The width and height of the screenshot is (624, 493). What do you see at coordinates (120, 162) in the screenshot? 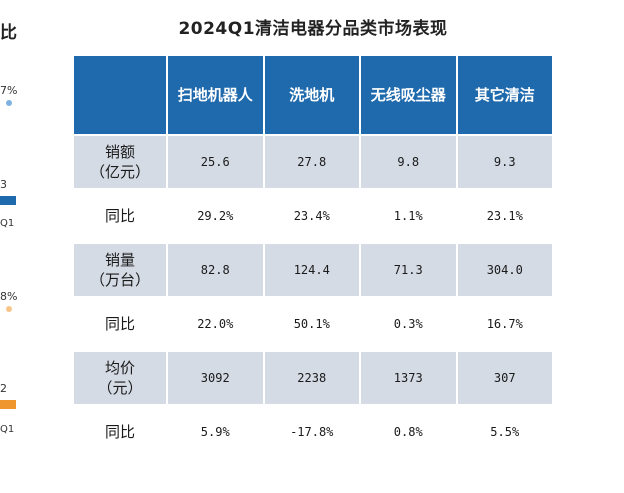
I see `row-label: 销额 （亿元）` at bounding box center [120, 162].